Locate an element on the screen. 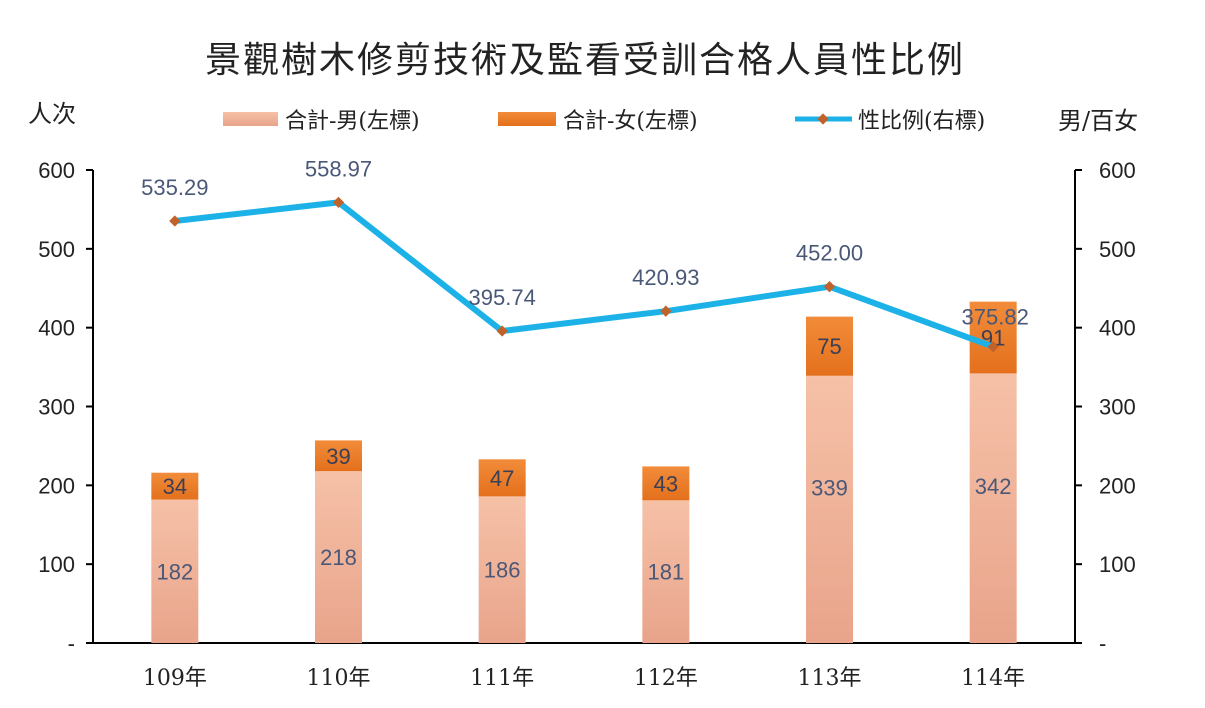 The height and width of the screenshot is (708, 1205). right-tick-label: 500 is located at coordinates (1117, 249).